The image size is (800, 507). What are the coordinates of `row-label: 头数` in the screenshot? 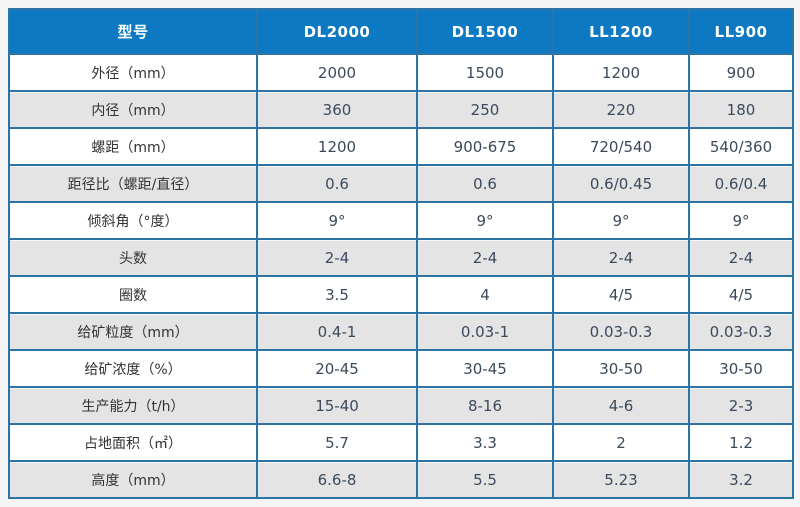 It's located at (133, 257).